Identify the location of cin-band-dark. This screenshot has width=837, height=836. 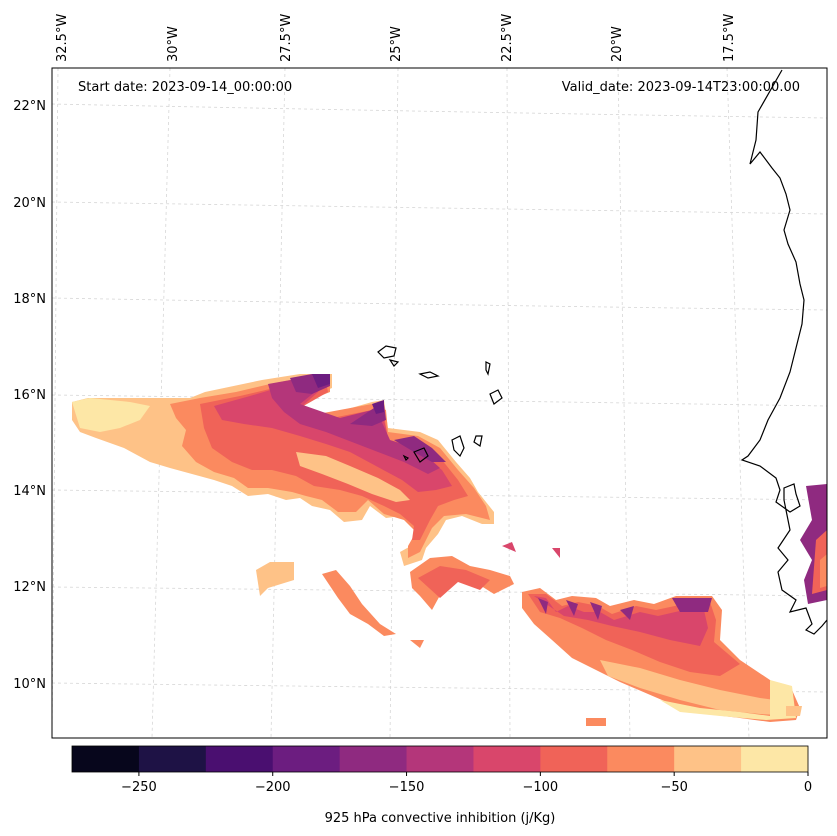
(348, 394).